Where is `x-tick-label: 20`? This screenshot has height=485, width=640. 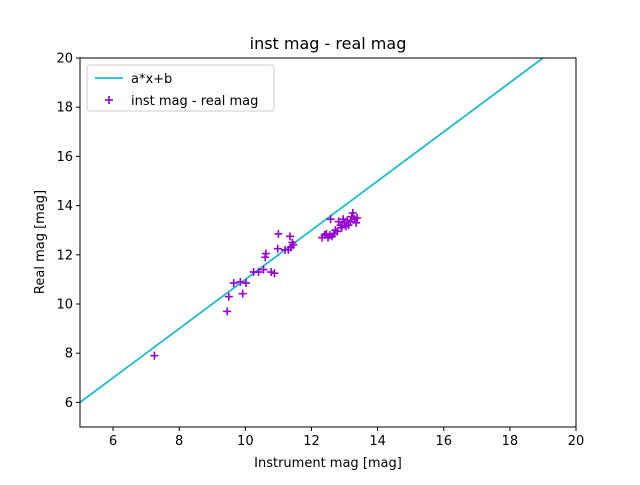 x-tick-label: 20 is located at coordinates (576, 441).